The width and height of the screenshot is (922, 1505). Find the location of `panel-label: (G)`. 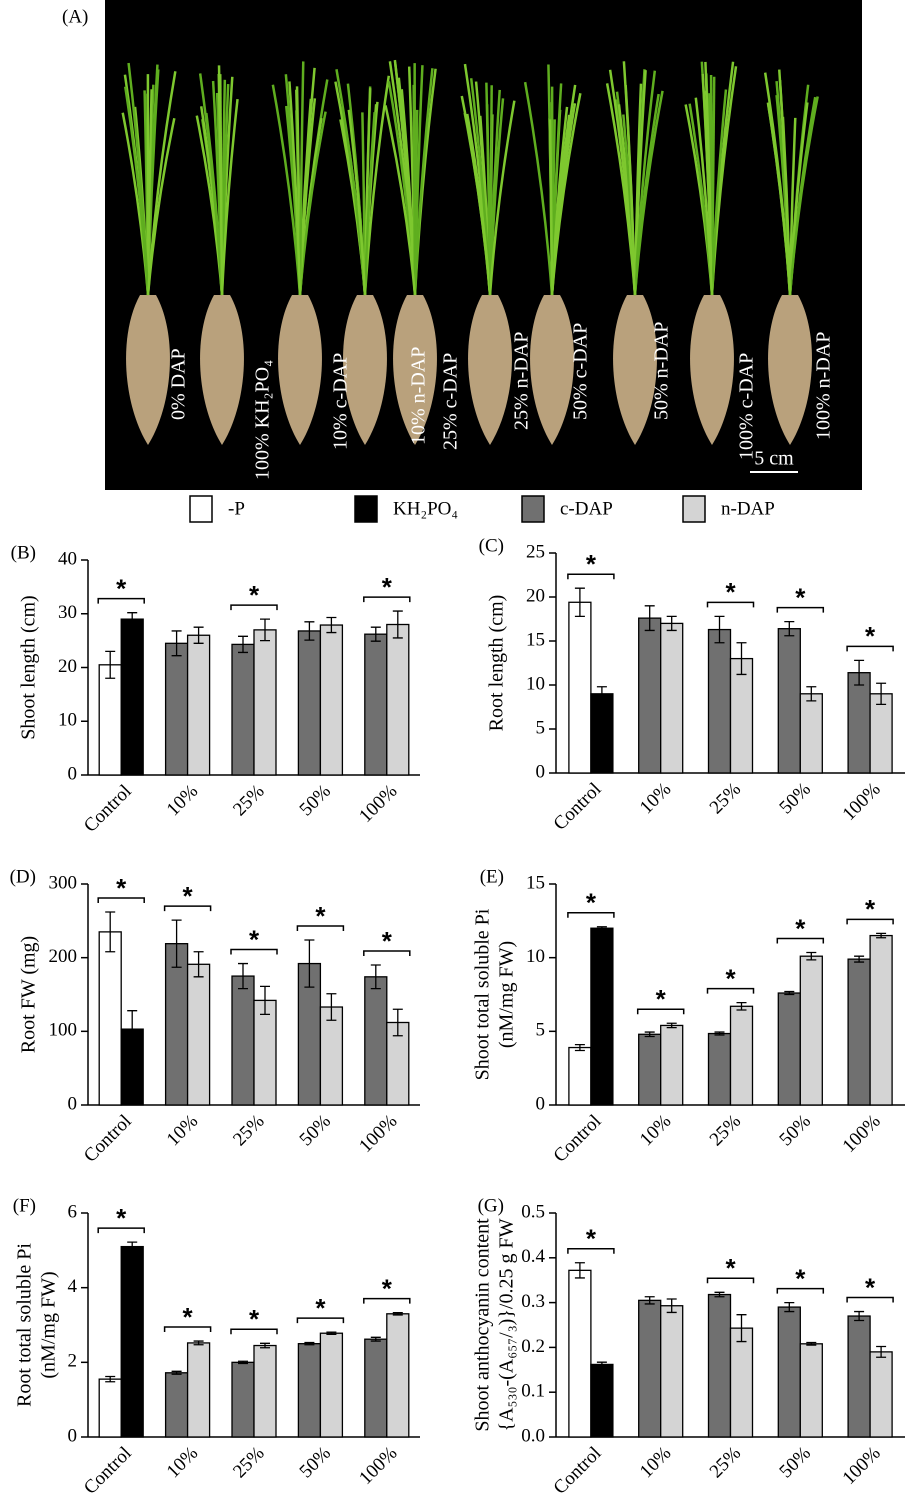

panel-label: (G) is located at coordinates (491, 1205).